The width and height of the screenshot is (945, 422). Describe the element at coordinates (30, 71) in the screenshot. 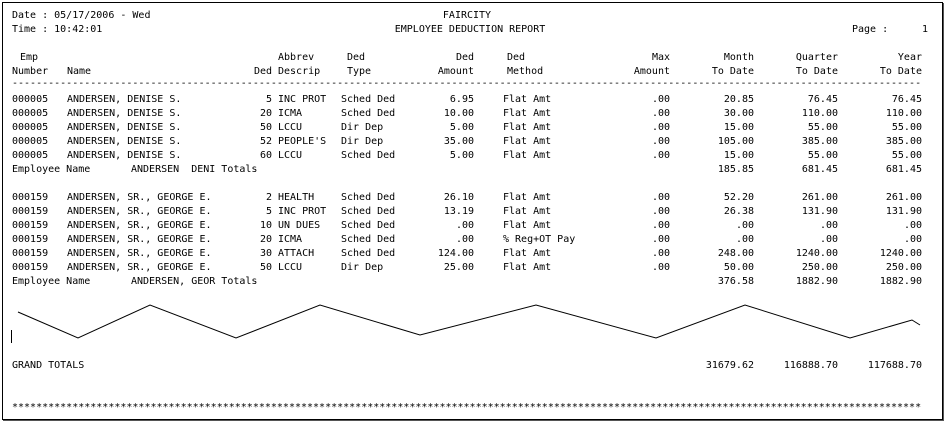

I see `column-header-emp-line2: Number` at that location.